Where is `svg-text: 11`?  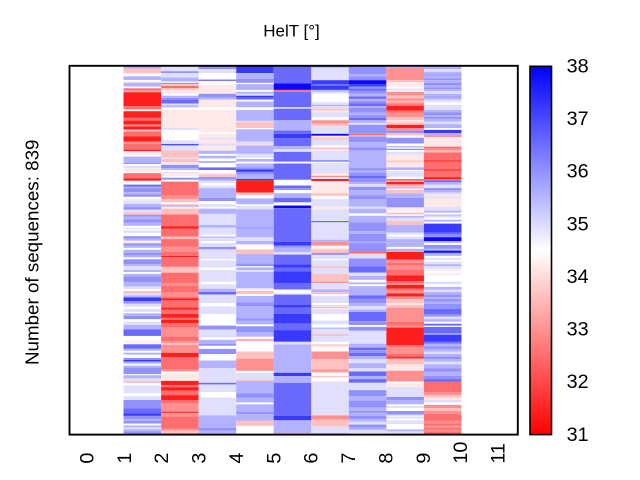
svg-text: 11 is located at coordinates (499, 453).